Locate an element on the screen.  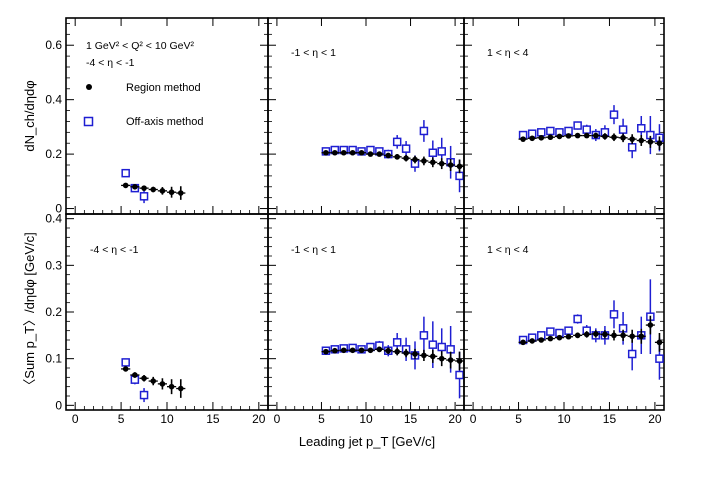
q2-range-label: 1 GeV² < Q² < 10 GeV² is located at coordinates (140, 46).